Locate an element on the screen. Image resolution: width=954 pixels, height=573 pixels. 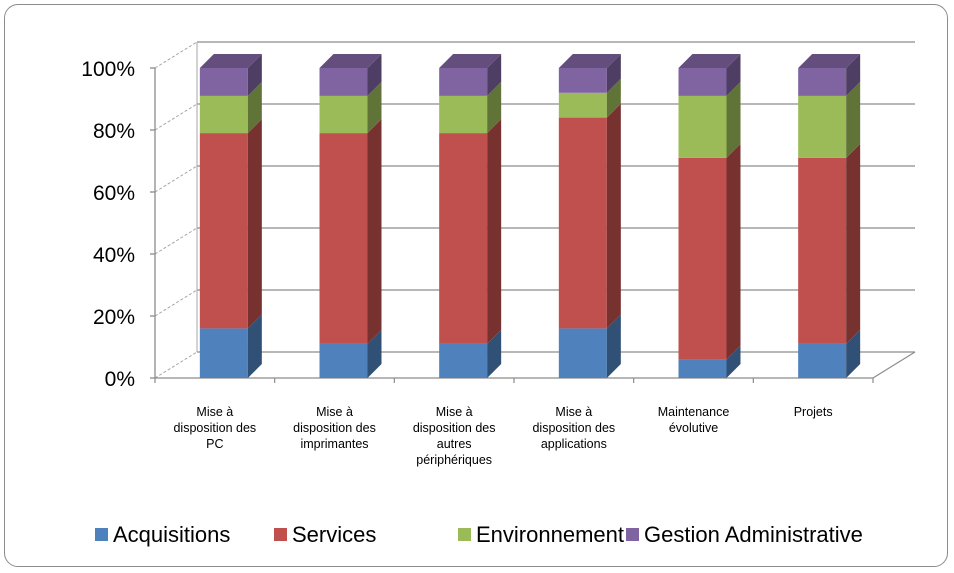
x-category-label: Maintenance évolutive is located at coordinates (694, 420).